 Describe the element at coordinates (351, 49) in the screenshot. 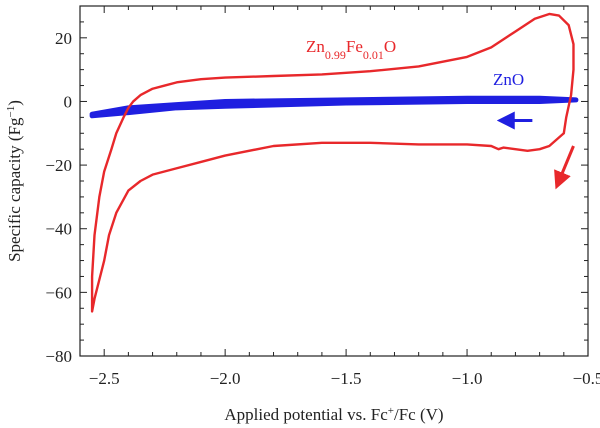

I see `series-label-zn-fe-o: Zn0.99Fe0.01O` at that location.